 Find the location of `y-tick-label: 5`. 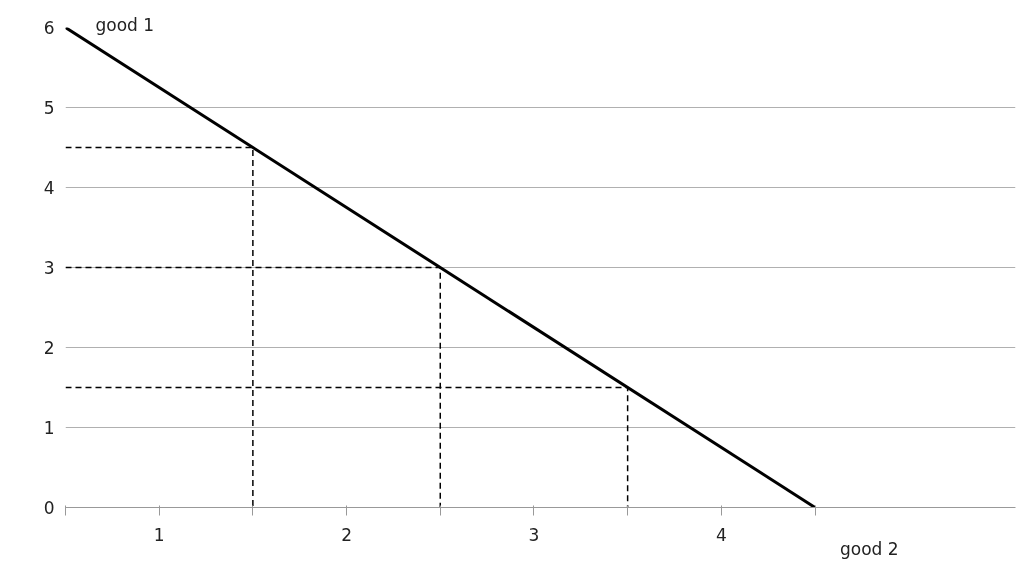

y-tick-label: 5 is located at coordinates (49, 108).